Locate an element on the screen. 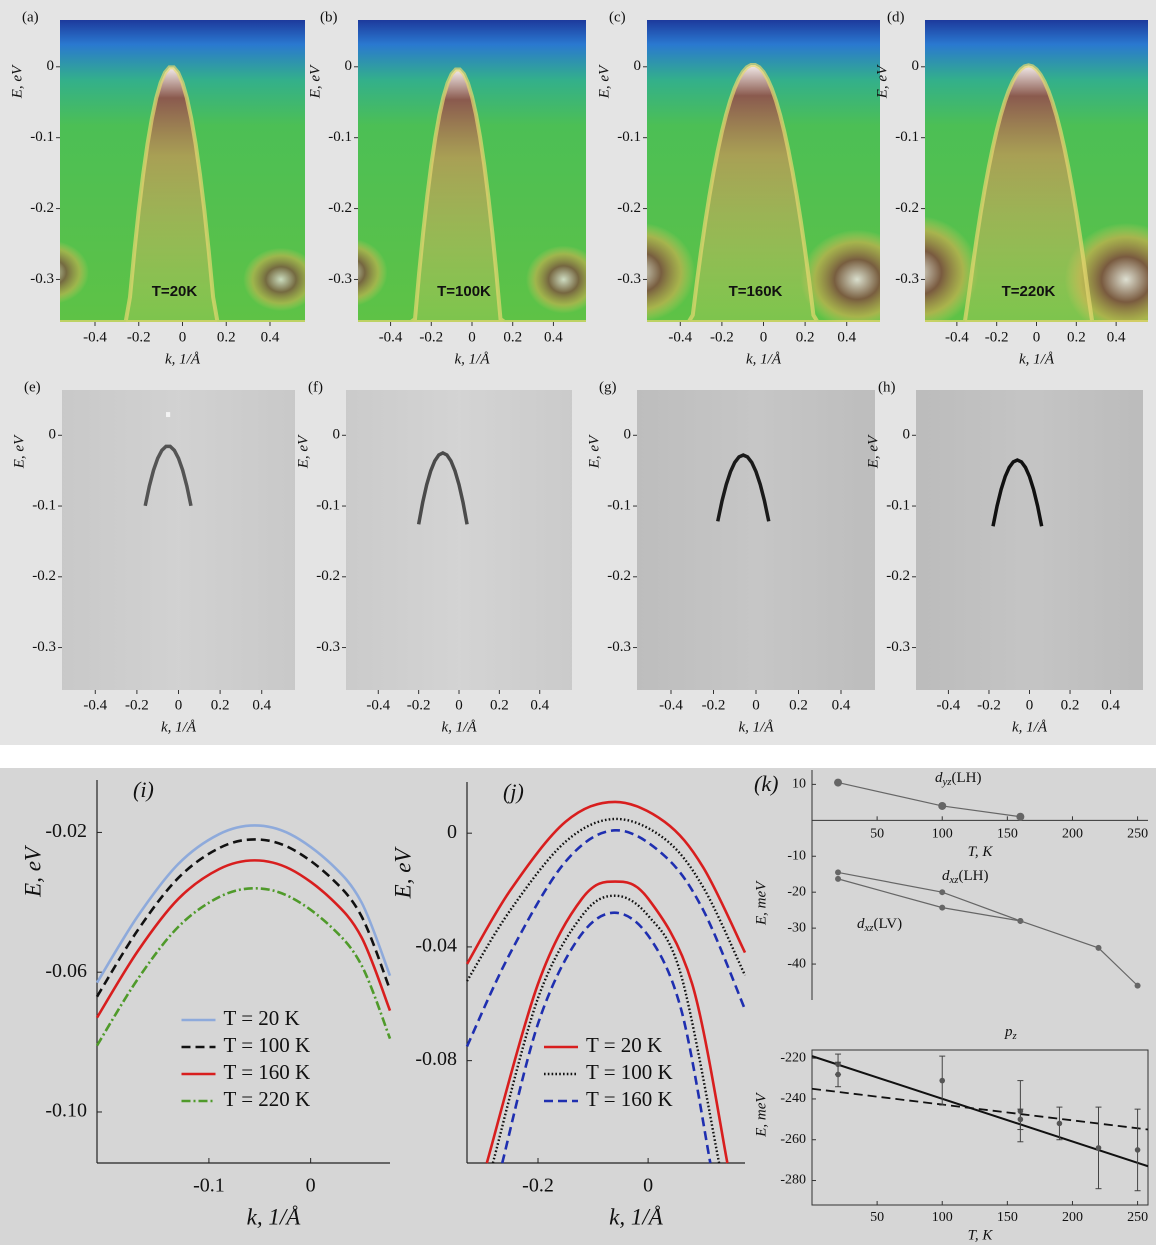  temperature-label: T=20K is located at coordinates (175, 291).